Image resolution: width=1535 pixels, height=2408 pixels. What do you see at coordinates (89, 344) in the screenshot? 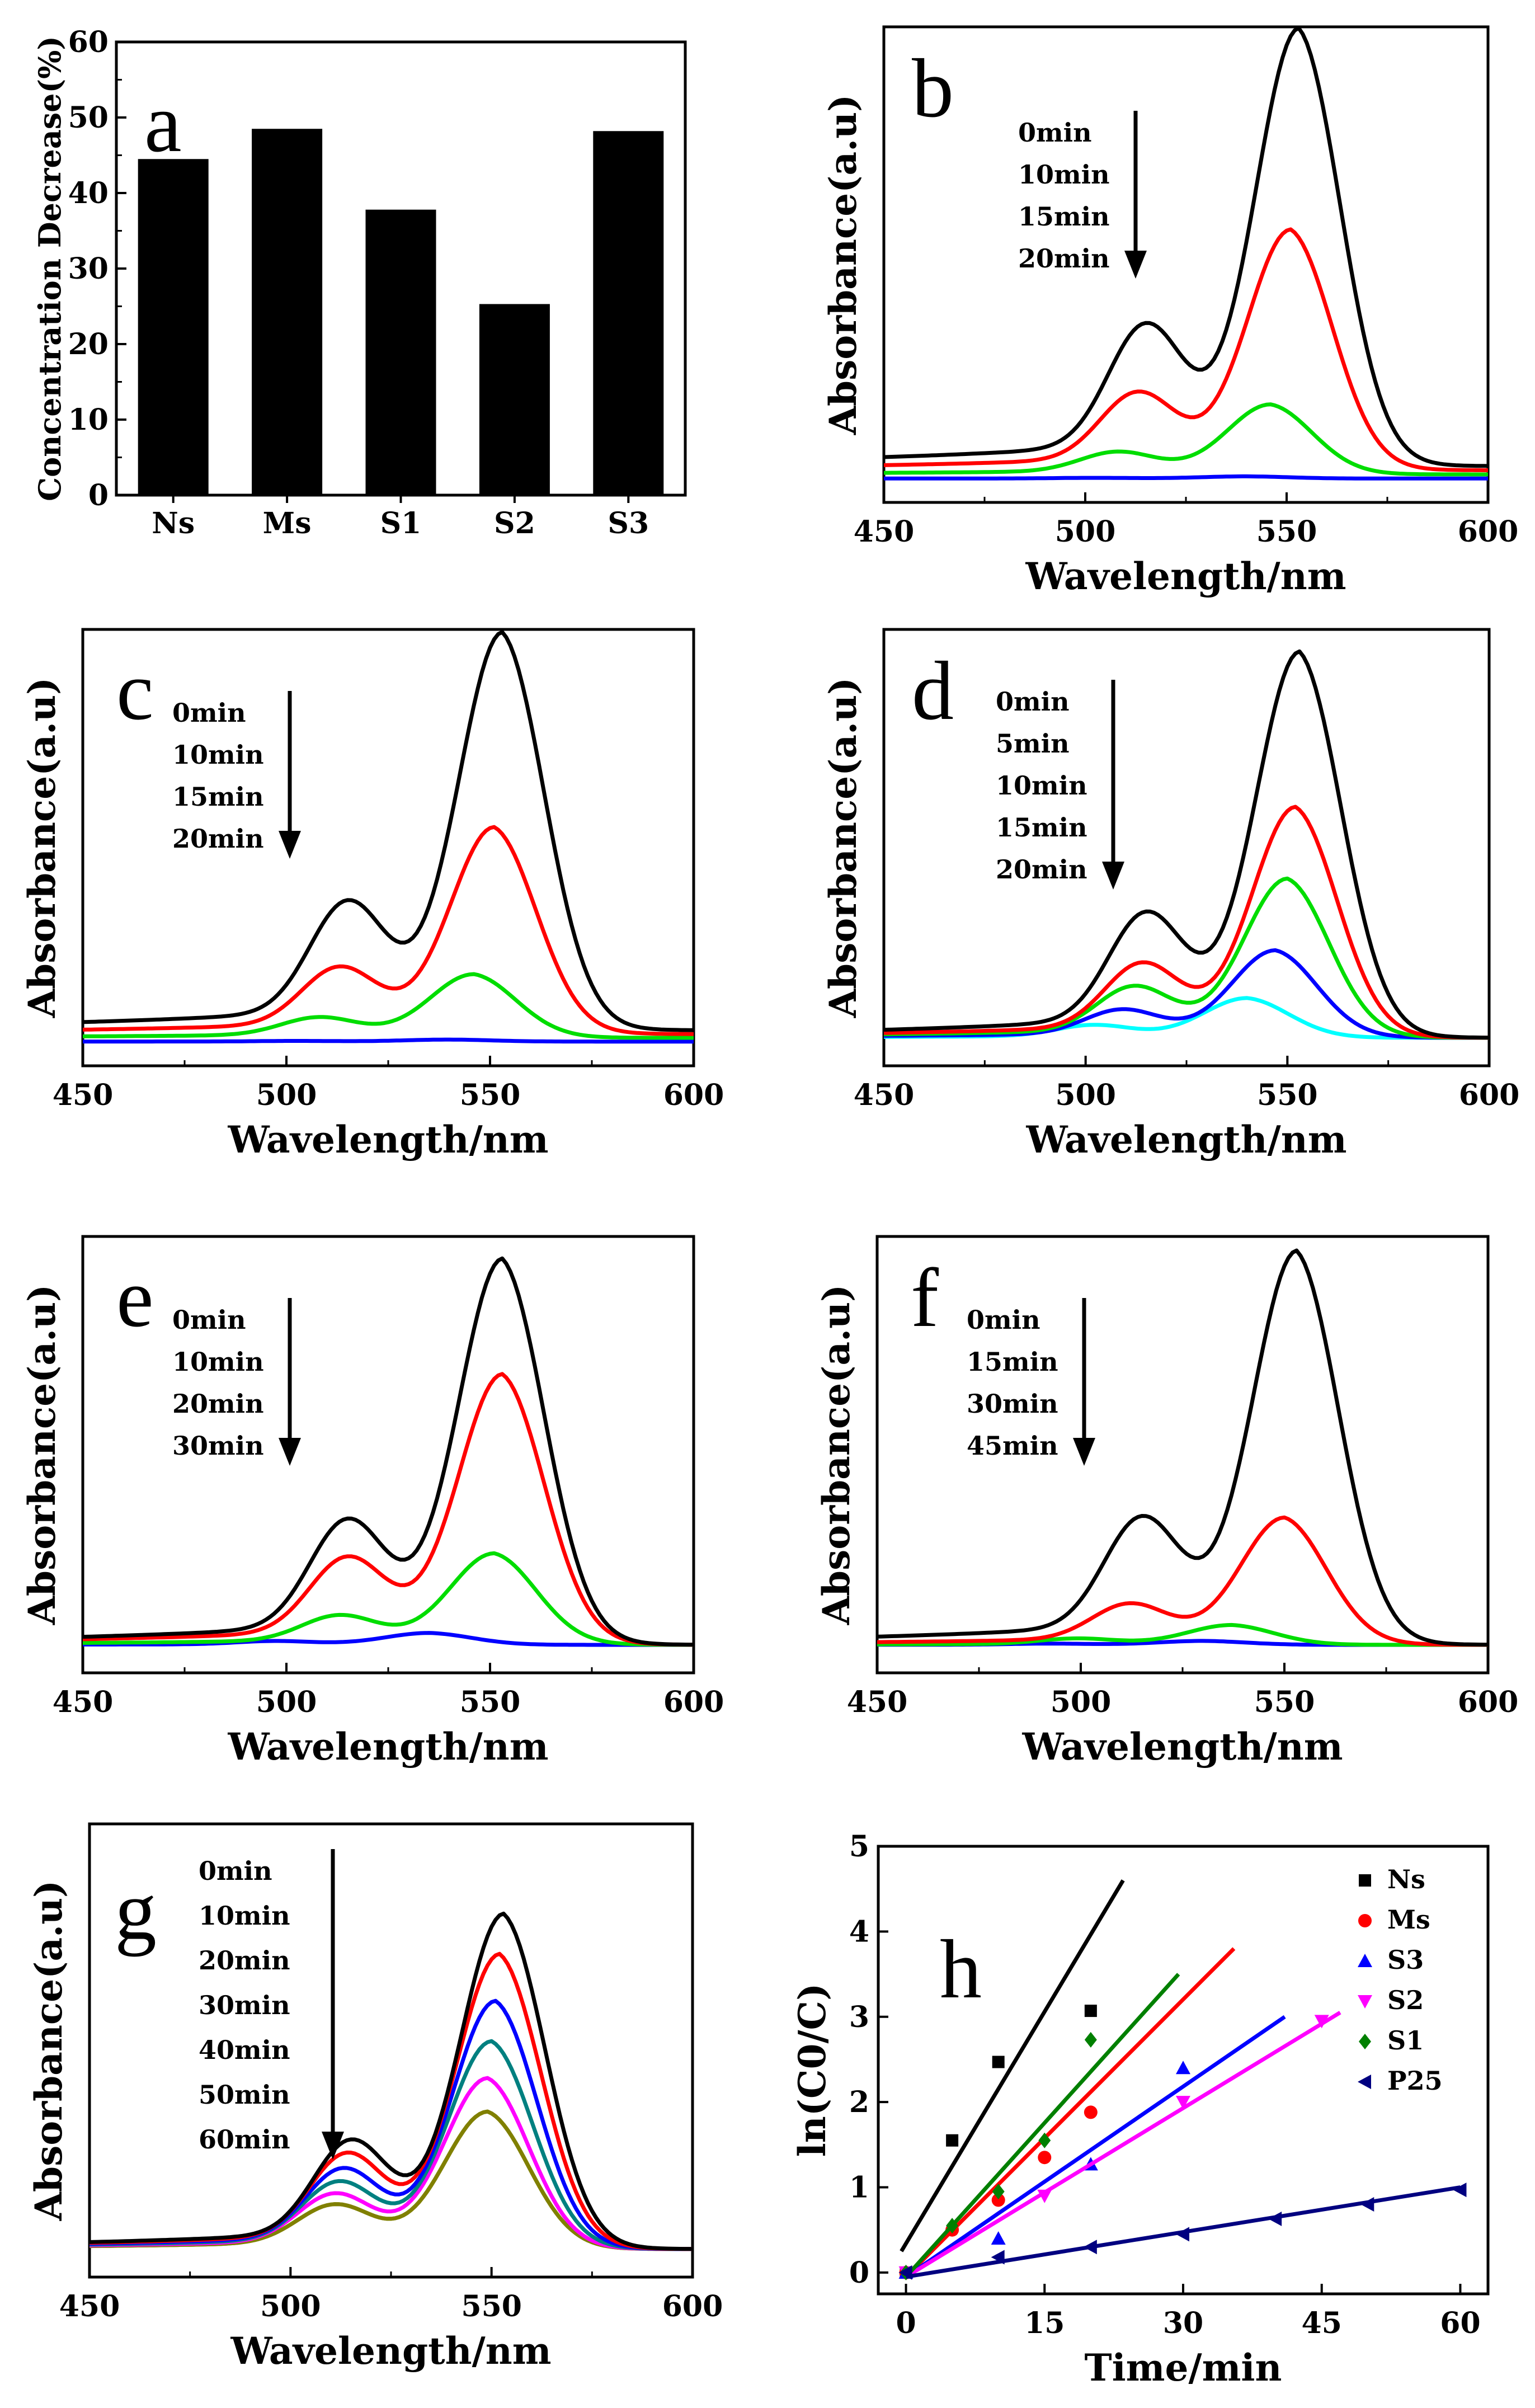
I see `y-tick-label: 20` at bounding box center [89, 344].